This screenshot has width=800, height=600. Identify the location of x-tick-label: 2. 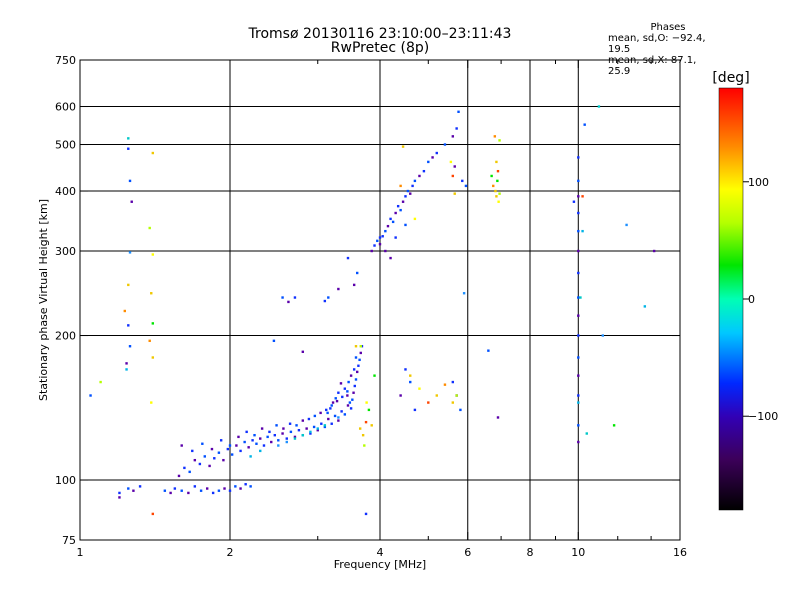
(230, 552).